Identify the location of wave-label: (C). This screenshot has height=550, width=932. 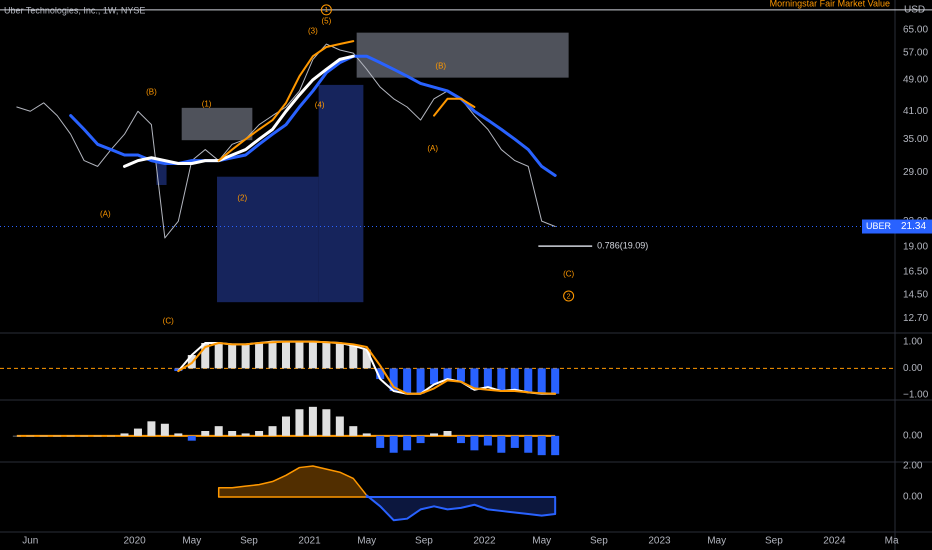
(568, 274).